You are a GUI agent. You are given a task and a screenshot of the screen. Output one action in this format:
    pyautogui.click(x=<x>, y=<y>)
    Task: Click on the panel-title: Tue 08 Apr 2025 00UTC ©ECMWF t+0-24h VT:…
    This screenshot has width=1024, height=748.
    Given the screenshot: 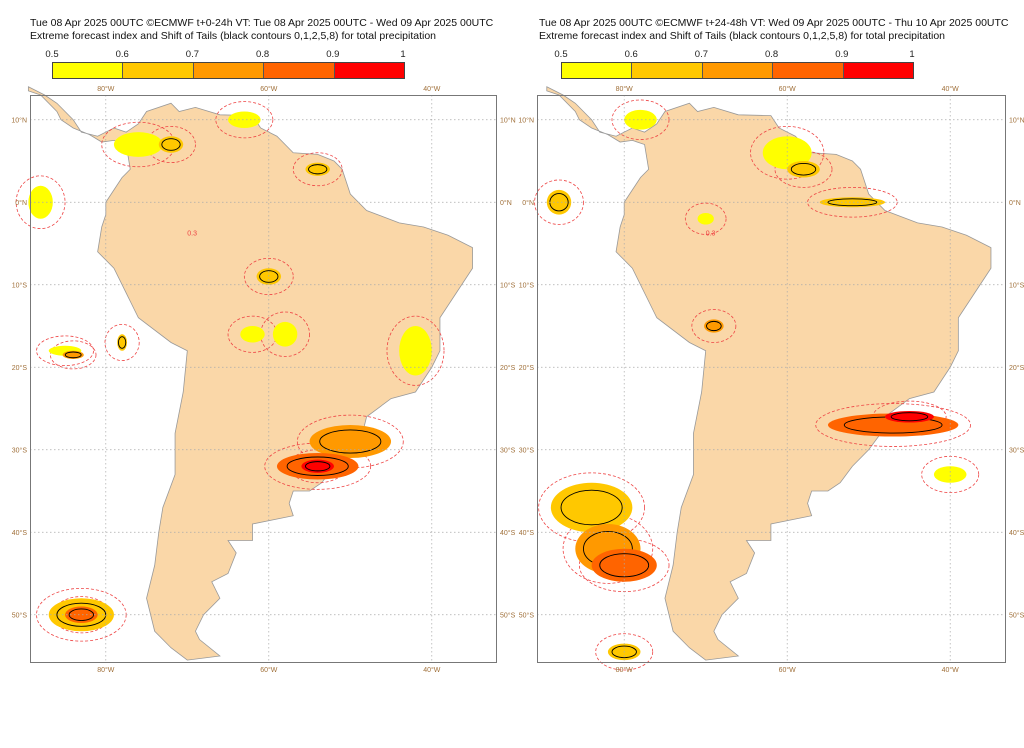 What is the action you would take?
    pyautogui.click(x=262, y=23)
    